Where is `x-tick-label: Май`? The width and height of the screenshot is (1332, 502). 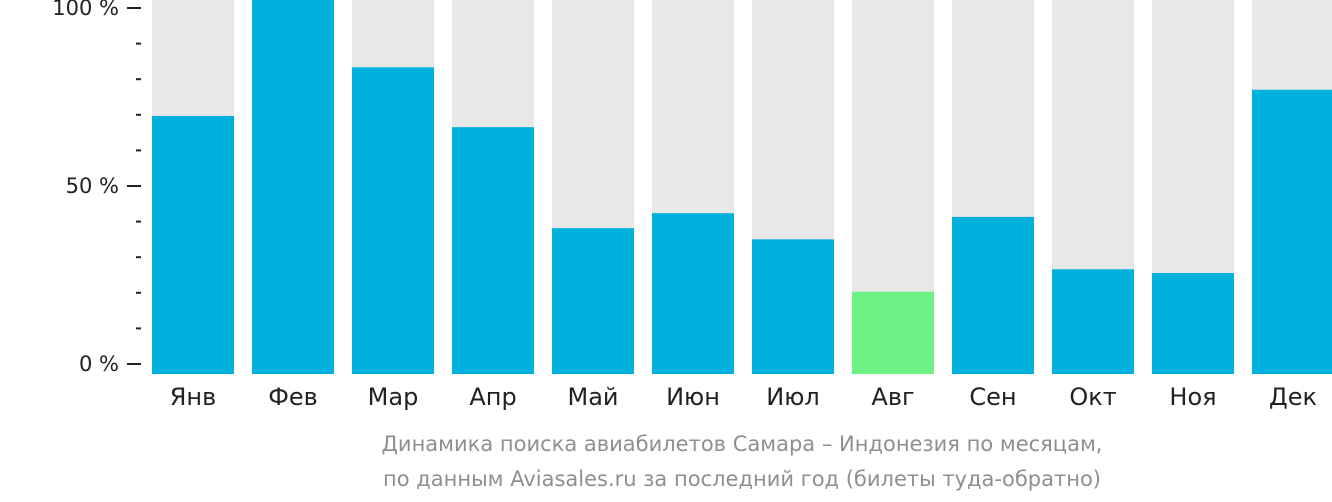 x-tick-label: Май is located at coordinates (592, 397).